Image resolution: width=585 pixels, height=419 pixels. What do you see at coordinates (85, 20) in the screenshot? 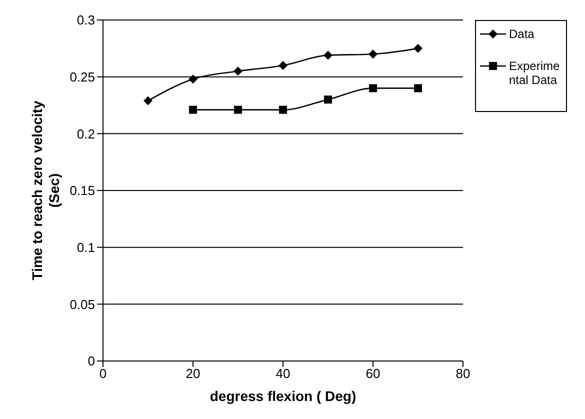
I see `y-tick-label: 0.3` at bounding box center [85, 20].